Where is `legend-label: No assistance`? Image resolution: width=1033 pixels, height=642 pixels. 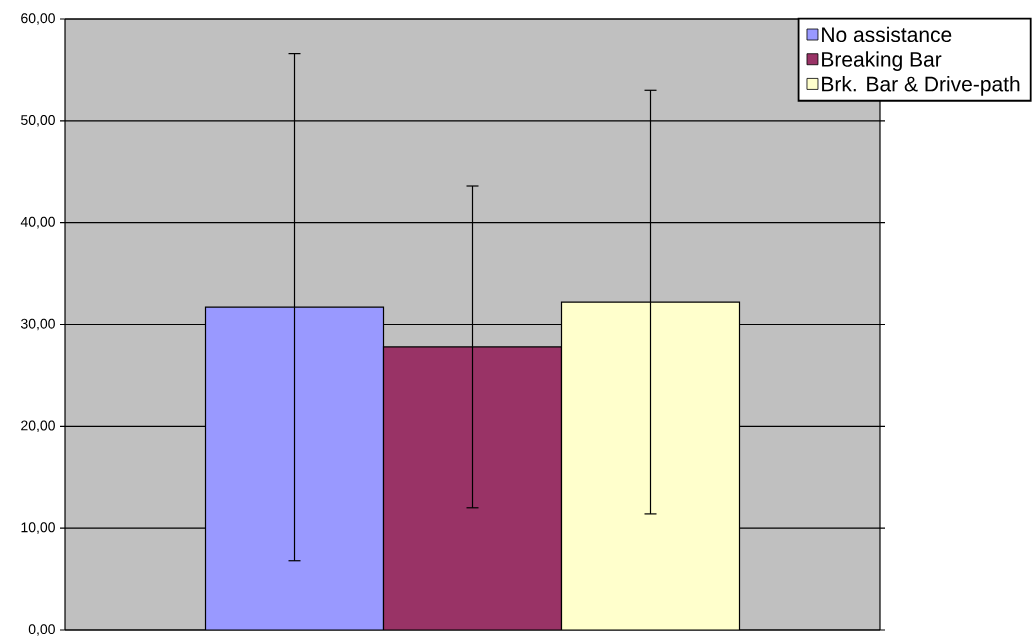
legend-label: No assistance is located at coordinates (887, 34).